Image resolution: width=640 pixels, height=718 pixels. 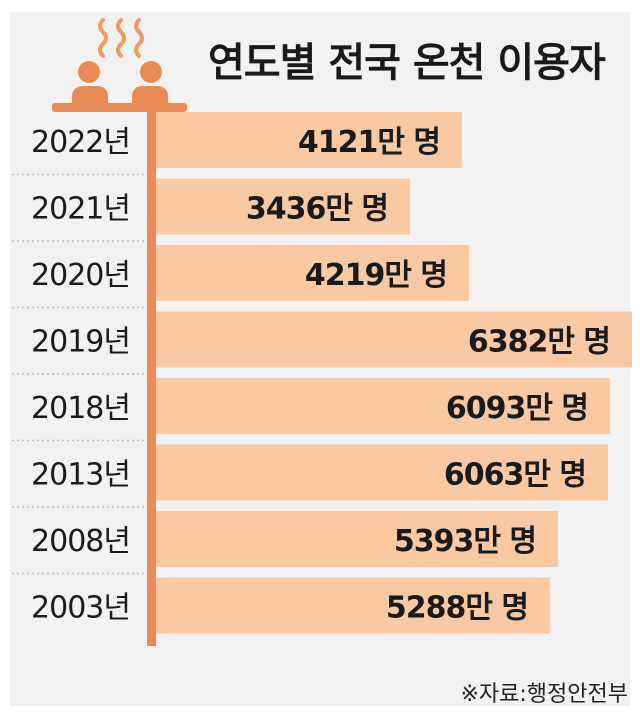 I want to click on value-label: 5288만 명, so click(x=457, y=608).